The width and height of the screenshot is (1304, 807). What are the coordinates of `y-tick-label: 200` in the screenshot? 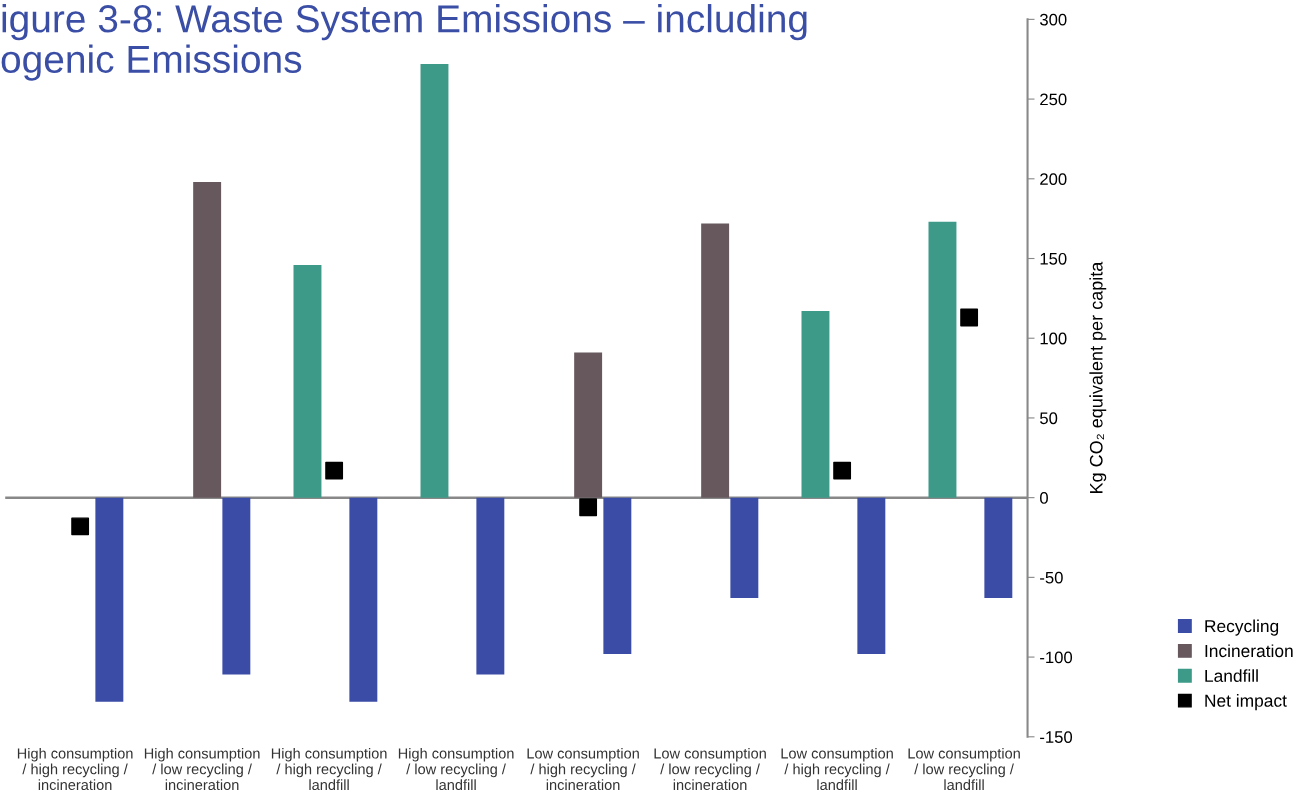 It's located at (1053, 179).